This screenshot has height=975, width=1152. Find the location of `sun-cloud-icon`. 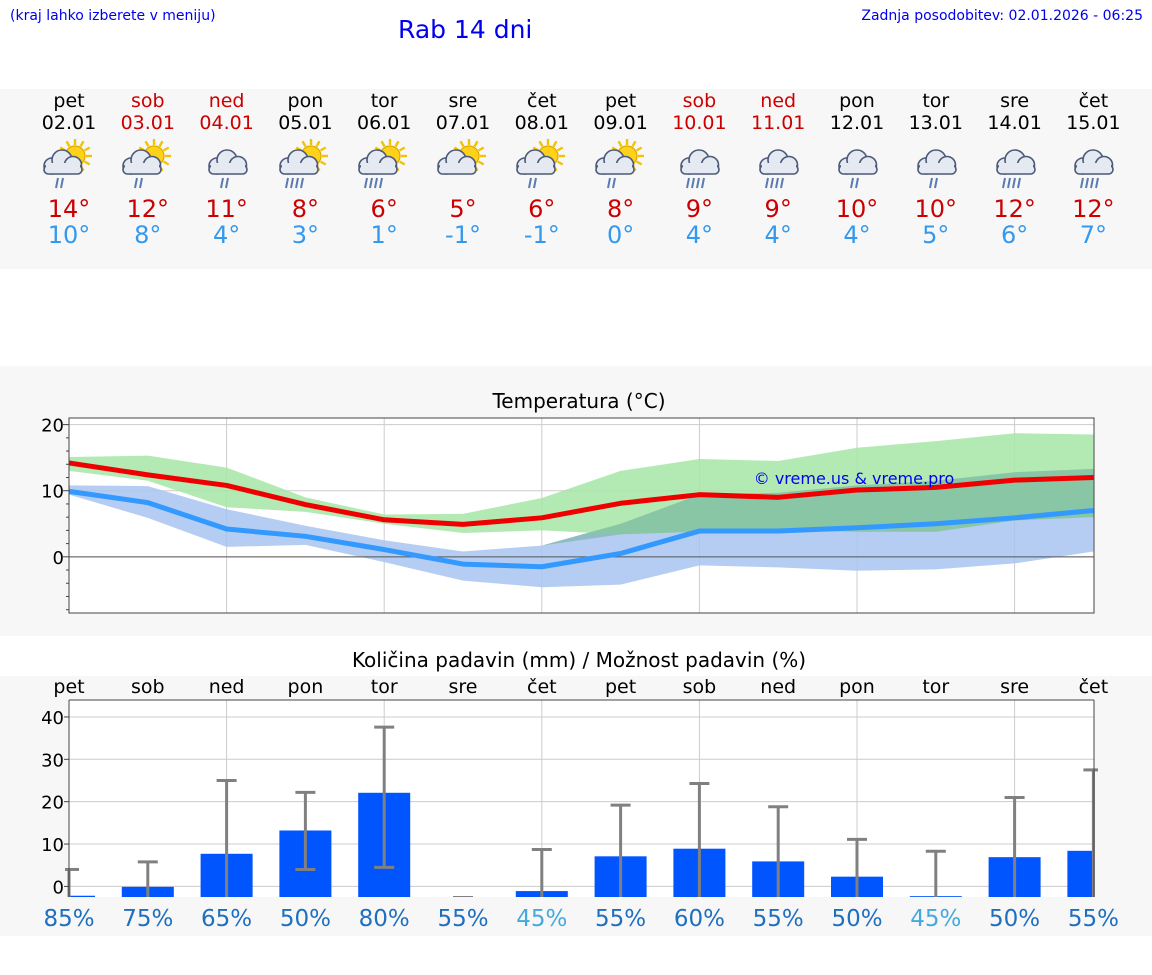

sun-cloud-icon is located at coordinates (463, 166).